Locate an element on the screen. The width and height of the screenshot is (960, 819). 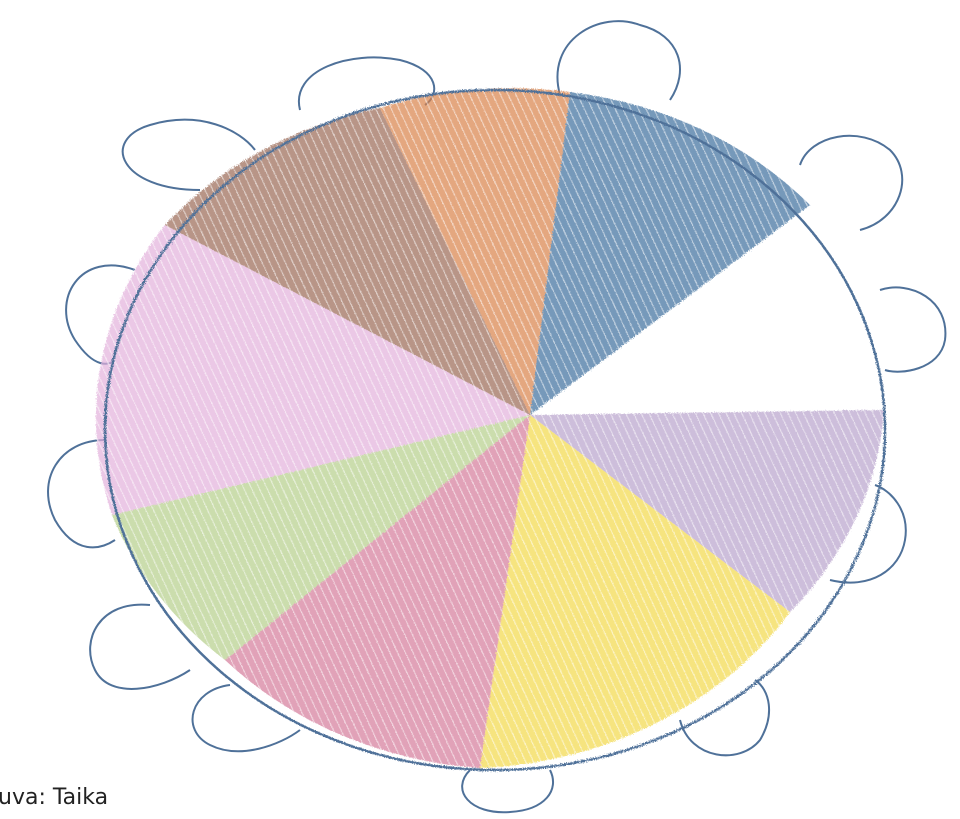
caption: uva: Taika is located at coordinates (54, 797).